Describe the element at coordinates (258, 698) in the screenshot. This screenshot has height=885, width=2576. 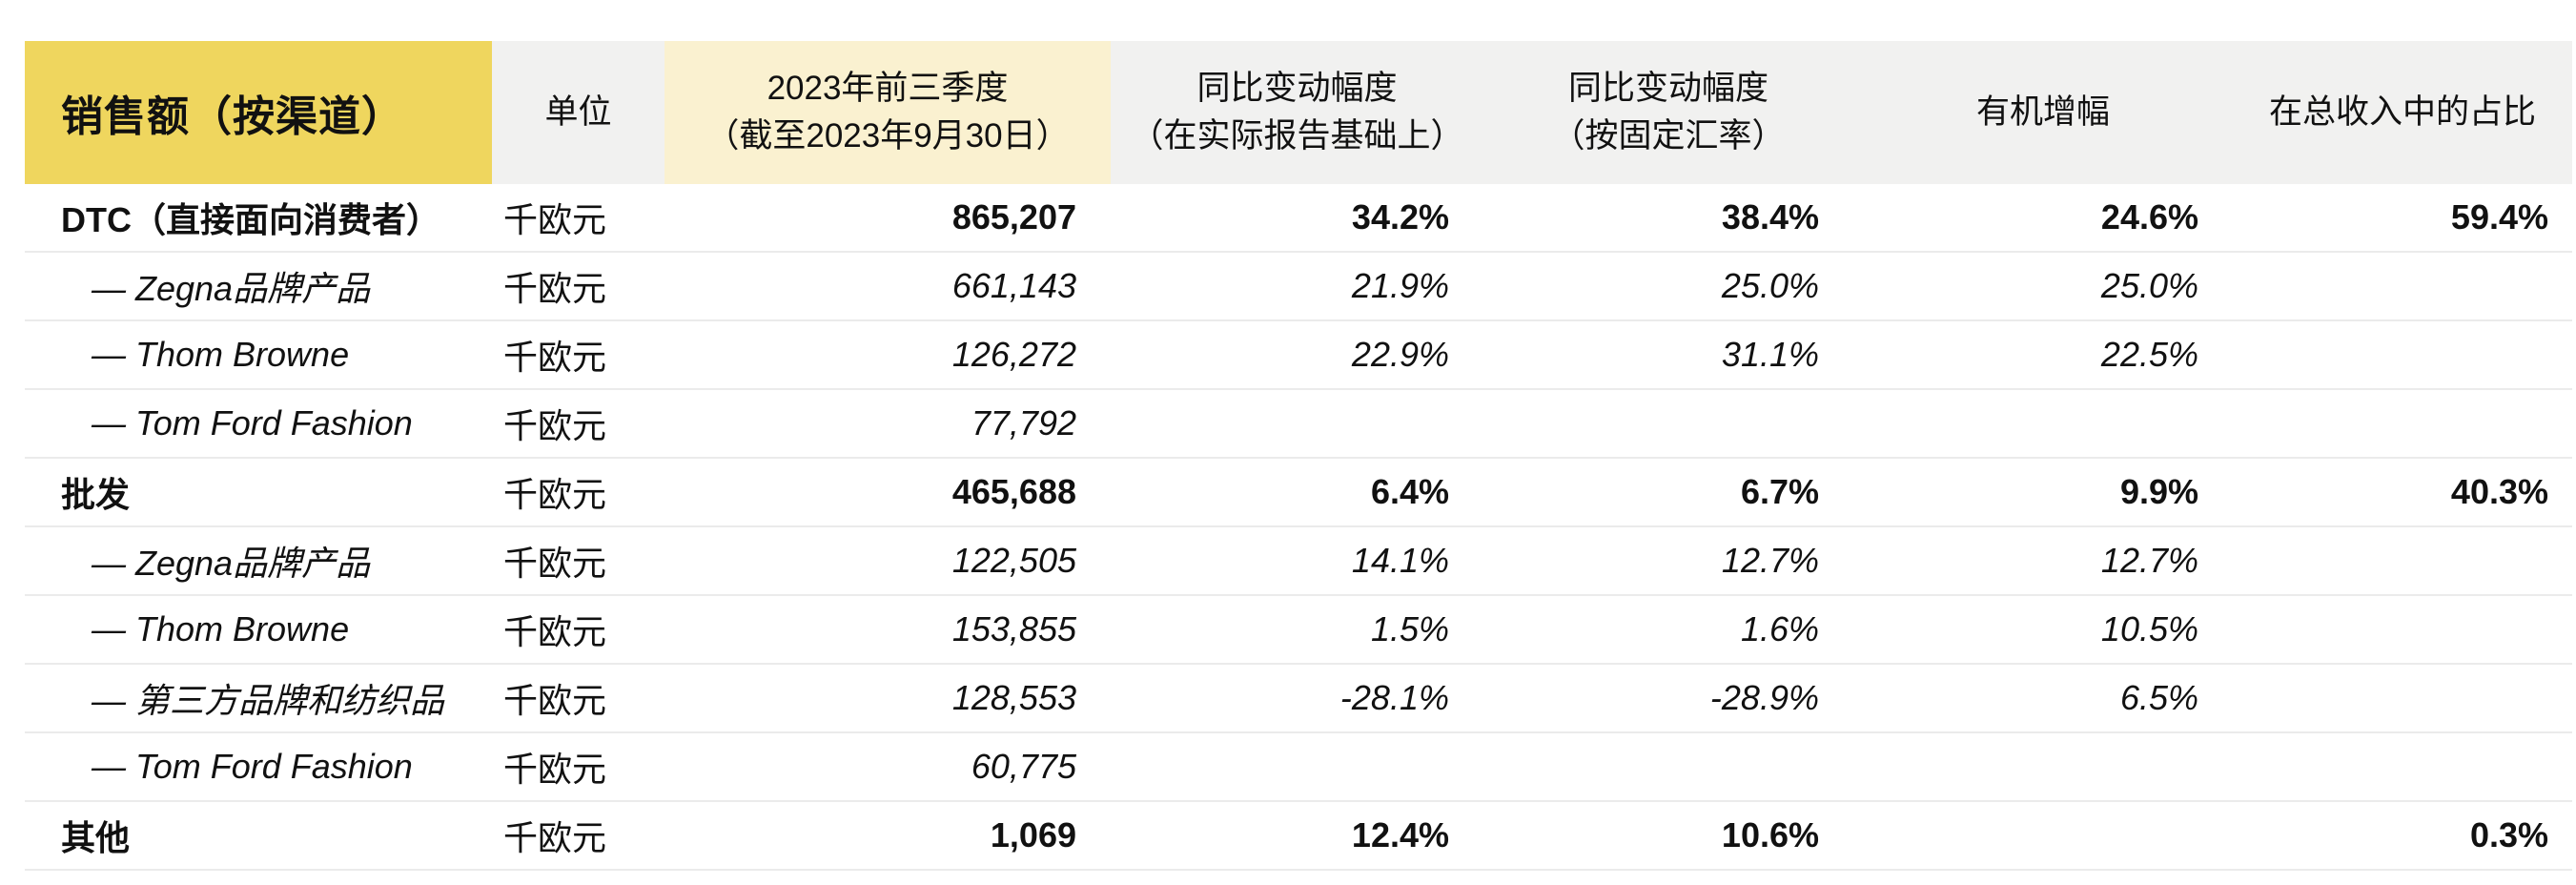
I see `row-label: — 第三方品牌和纺织品` at that location.